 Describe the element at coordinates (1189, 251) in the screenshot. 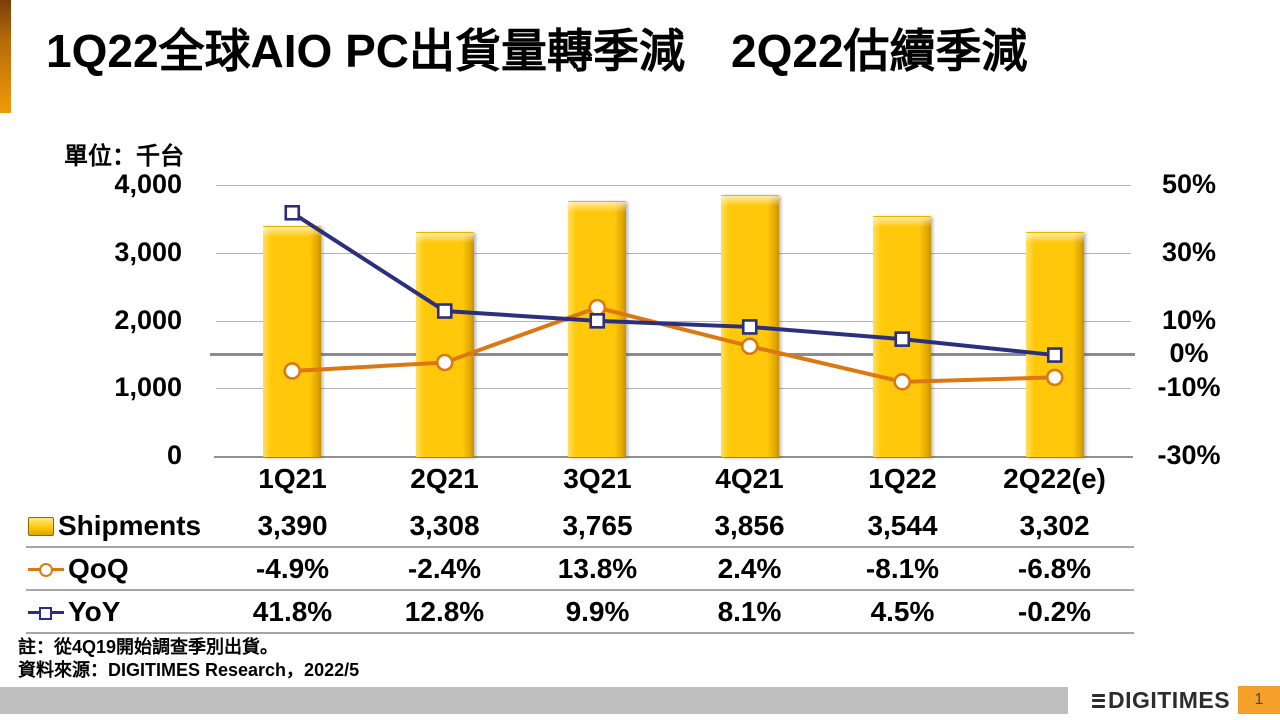

I see `right-axis-tick: 30%` at that location.